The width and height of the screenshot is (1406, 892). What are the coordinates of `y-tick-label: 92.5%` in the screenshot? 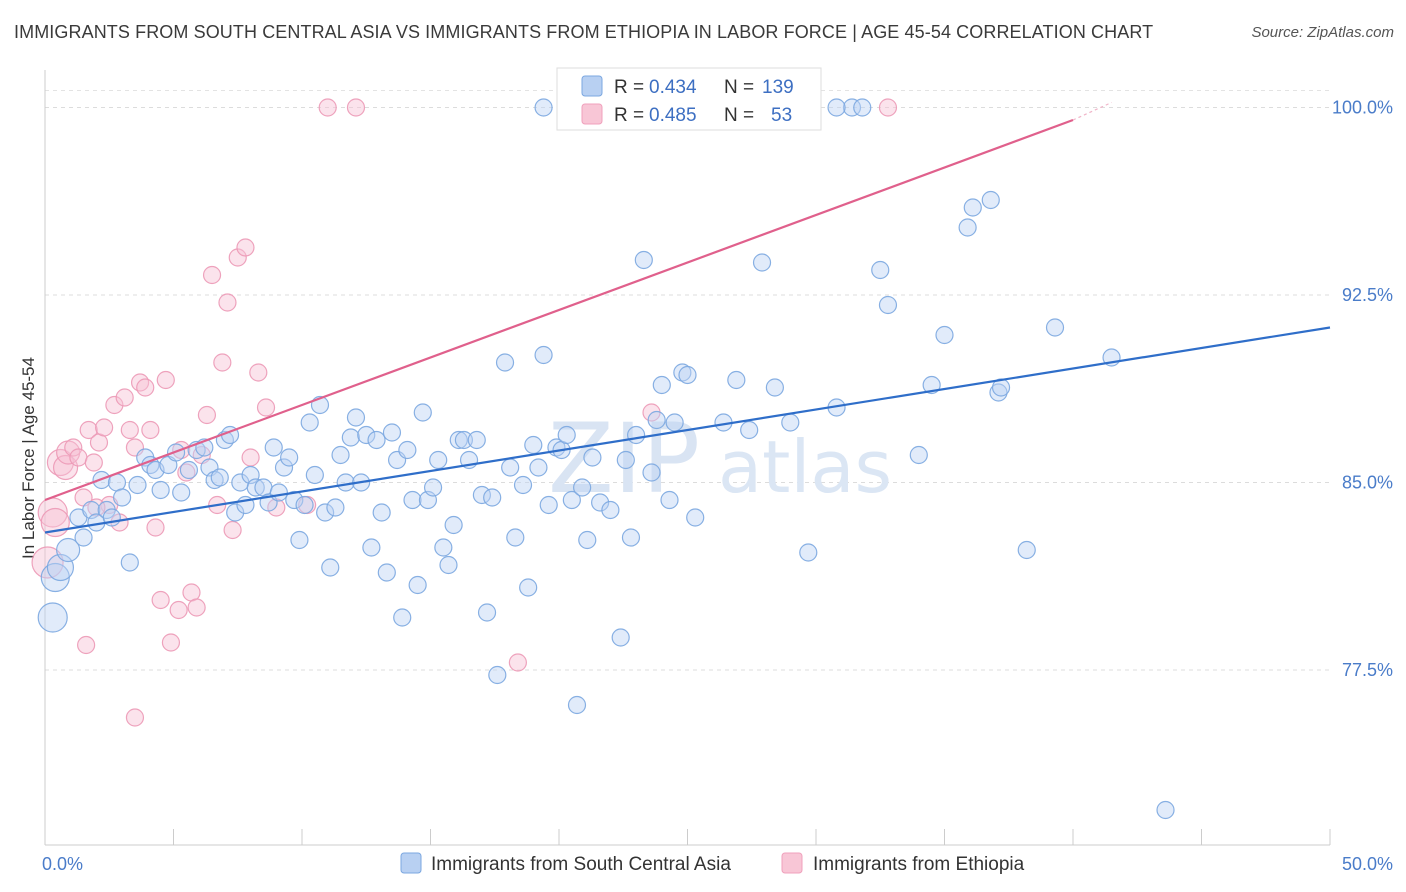 It's located at (1367, 295).